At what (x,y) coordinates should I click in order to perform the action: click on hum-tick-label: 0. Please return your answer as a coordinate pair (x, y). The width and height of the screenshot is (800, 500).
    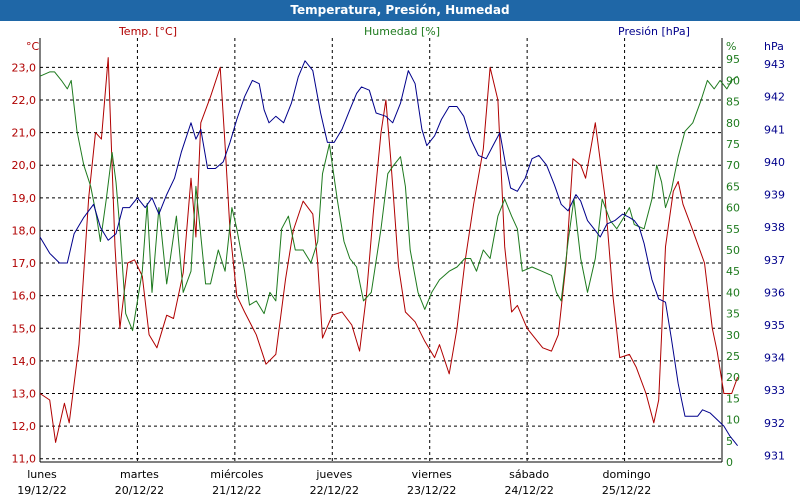
    Looking at the image, I should click on (729, 462).